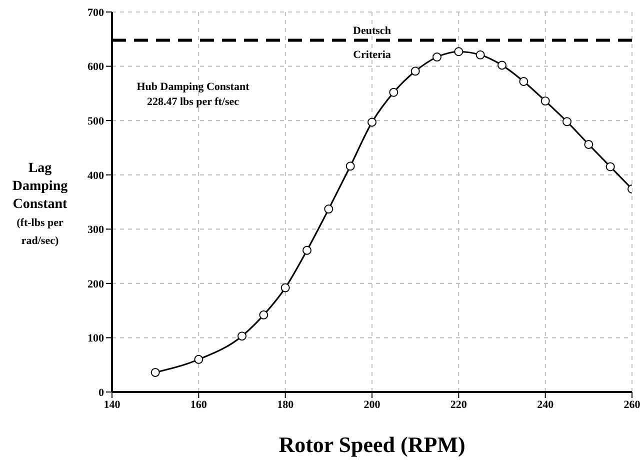  What do you see at coordinates (101, 392) in the screenshot?
I see `y-tick-label: 0` at bounding box center [101, 392].